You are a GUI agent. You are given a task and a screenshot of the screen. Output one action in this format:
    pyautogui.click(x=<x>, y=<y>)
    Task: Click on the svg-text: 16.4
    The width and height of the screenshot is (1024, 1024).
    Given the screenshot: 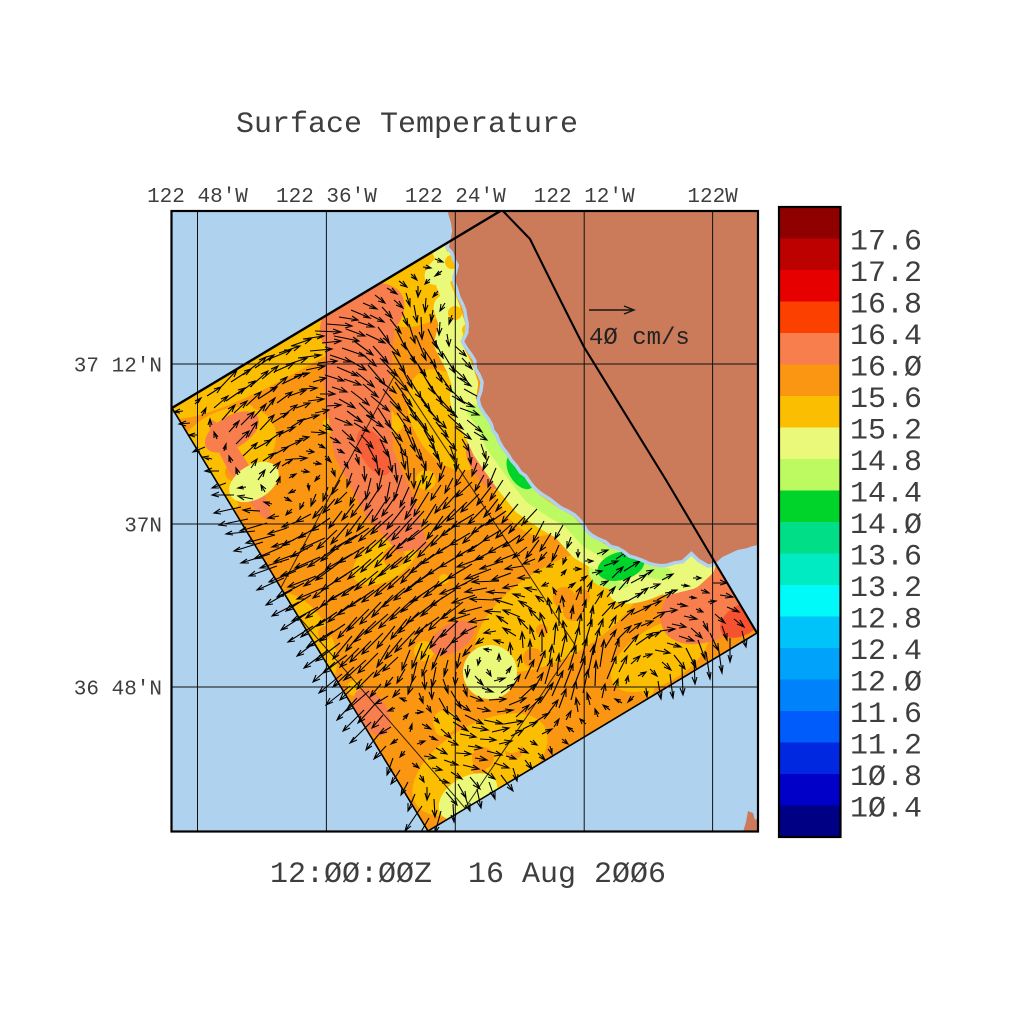 What is the action you would take?
    pyautogui.click(x=886, y=337)
    